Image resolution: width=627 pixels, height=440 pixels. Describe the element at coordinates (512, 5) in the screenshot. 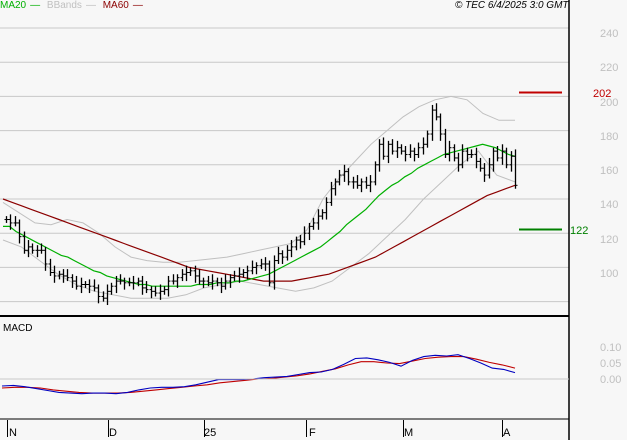

I see `copyright-timestamp: © TEC 6/4/2025 3:0 GMT` at that location.